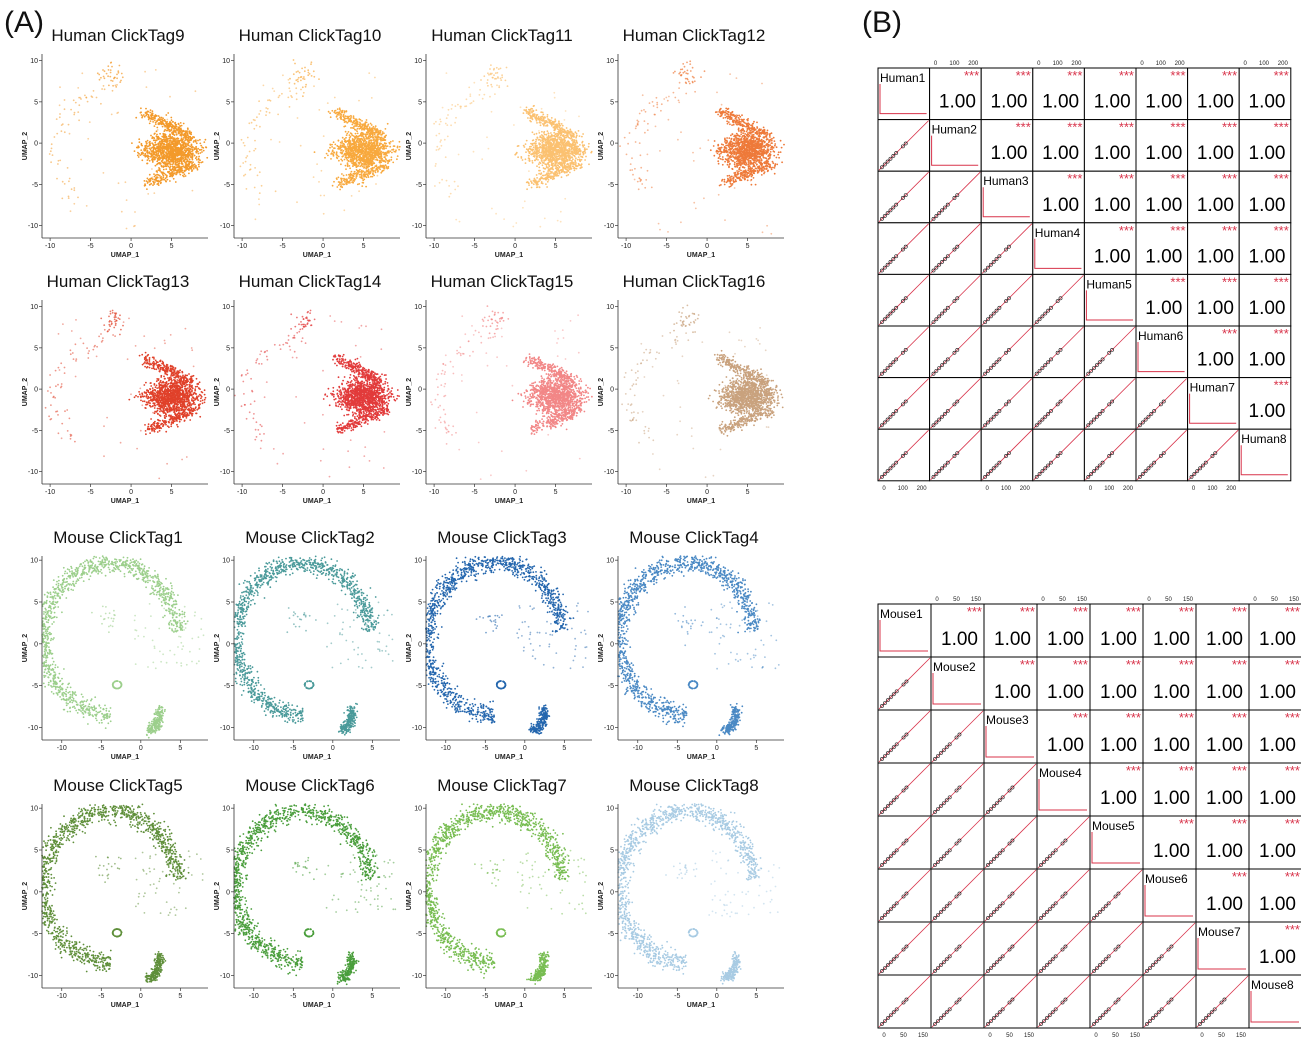 The image size is (1301, 1052). I want to click on y-tick-label: 0, so click(228, 144).